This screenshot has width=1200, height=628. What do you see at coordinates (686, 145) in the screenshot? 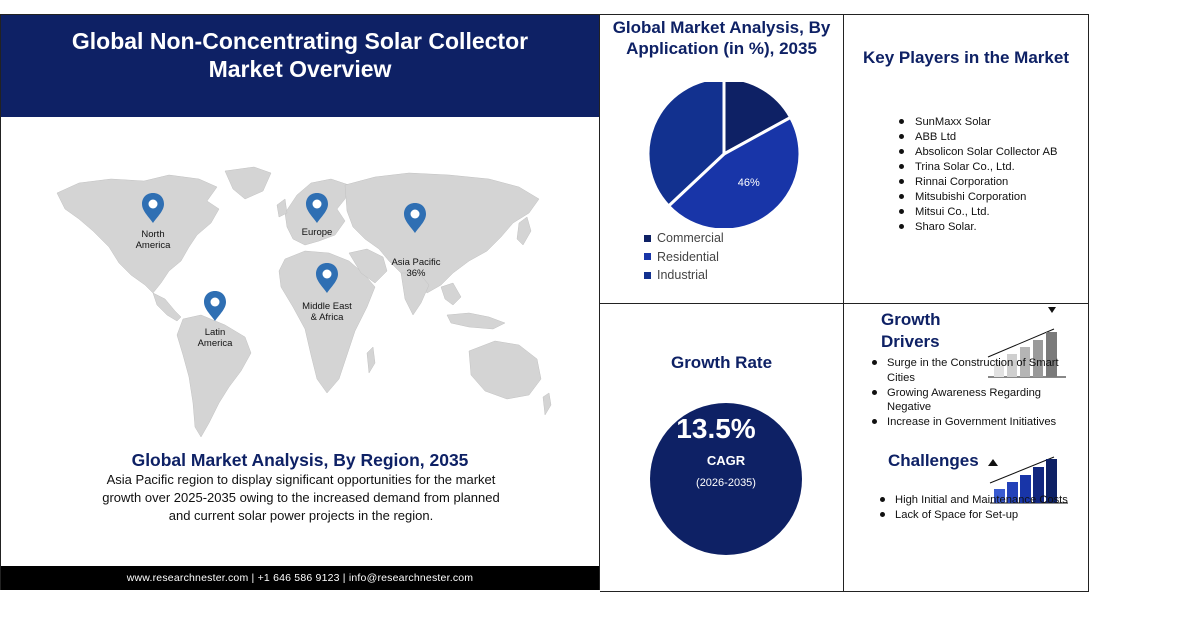
I see `pie-slice-industrial` at bounding box center [686, 145].